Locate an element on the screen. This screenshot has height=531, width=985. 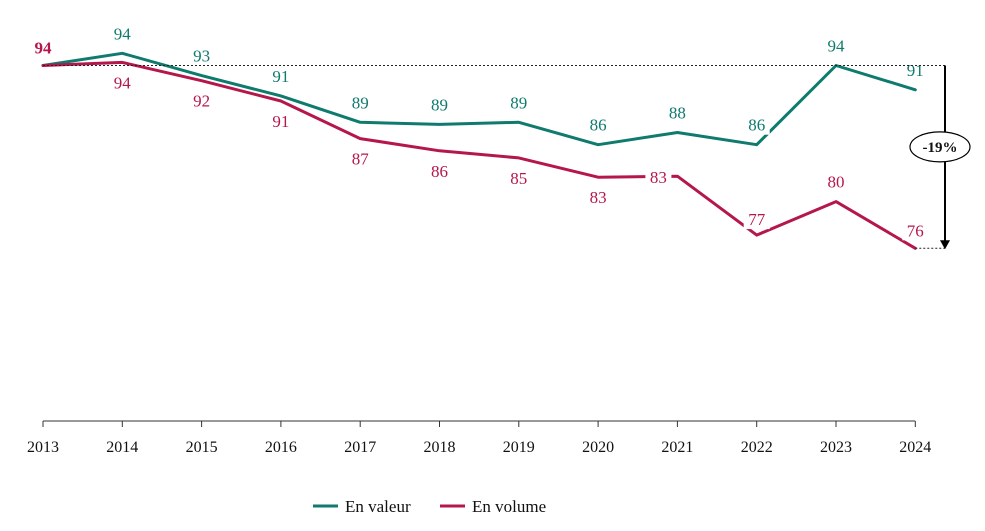
change-arrow-head is located at coordinates (945, 245).